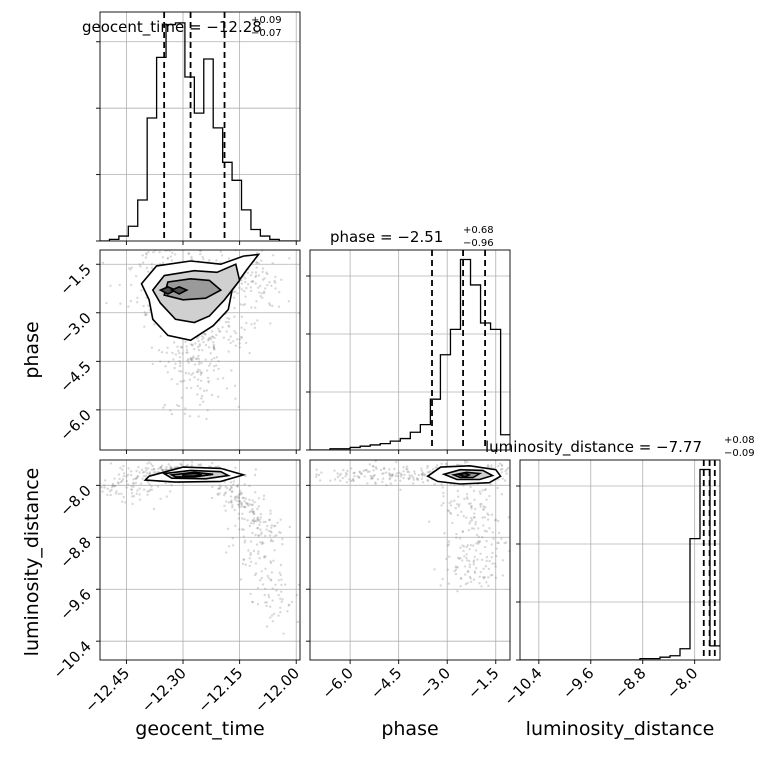  What do you see at coordinates (75, 279) in the screenshot?
I see `ytick-label-phase-3: −1.5` at bounding box center [75, 279].